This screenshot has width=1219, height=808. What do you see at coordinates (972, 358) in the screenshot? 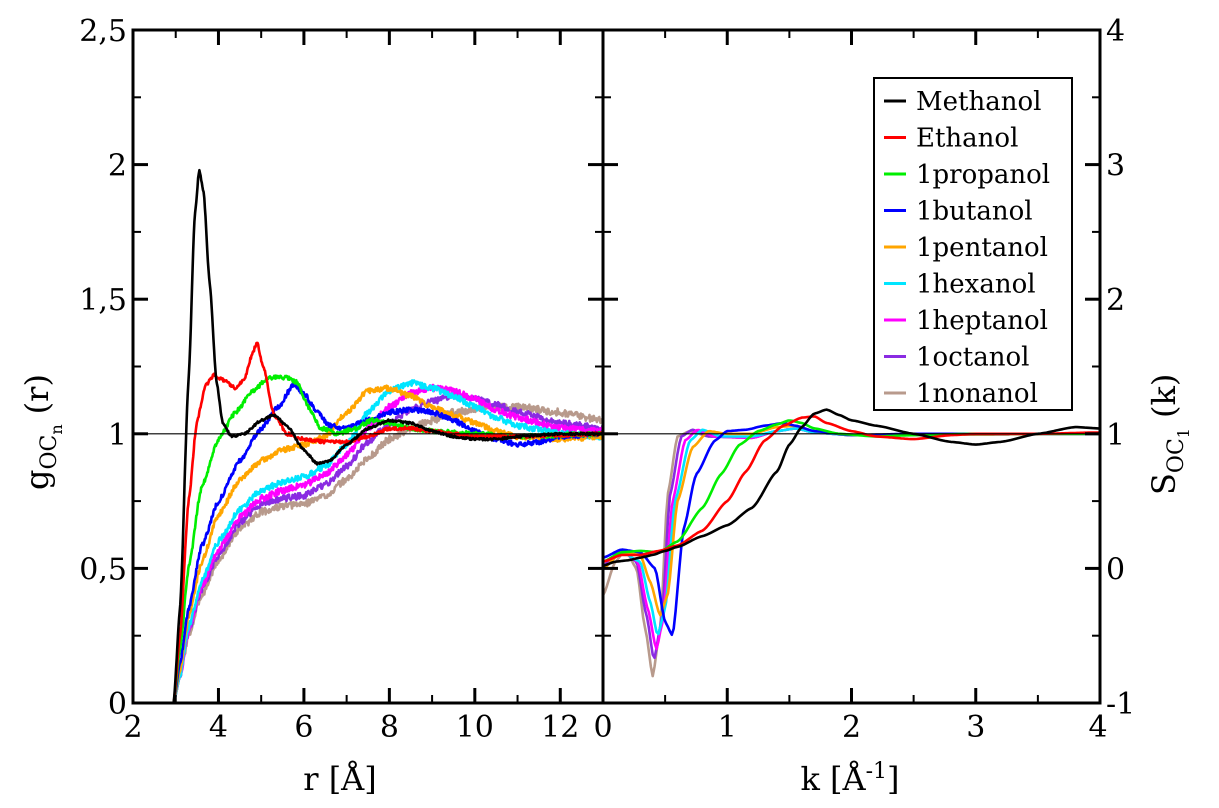
I see `legend-label-1octanol: 1octanol` at bounding box center [972, 358].